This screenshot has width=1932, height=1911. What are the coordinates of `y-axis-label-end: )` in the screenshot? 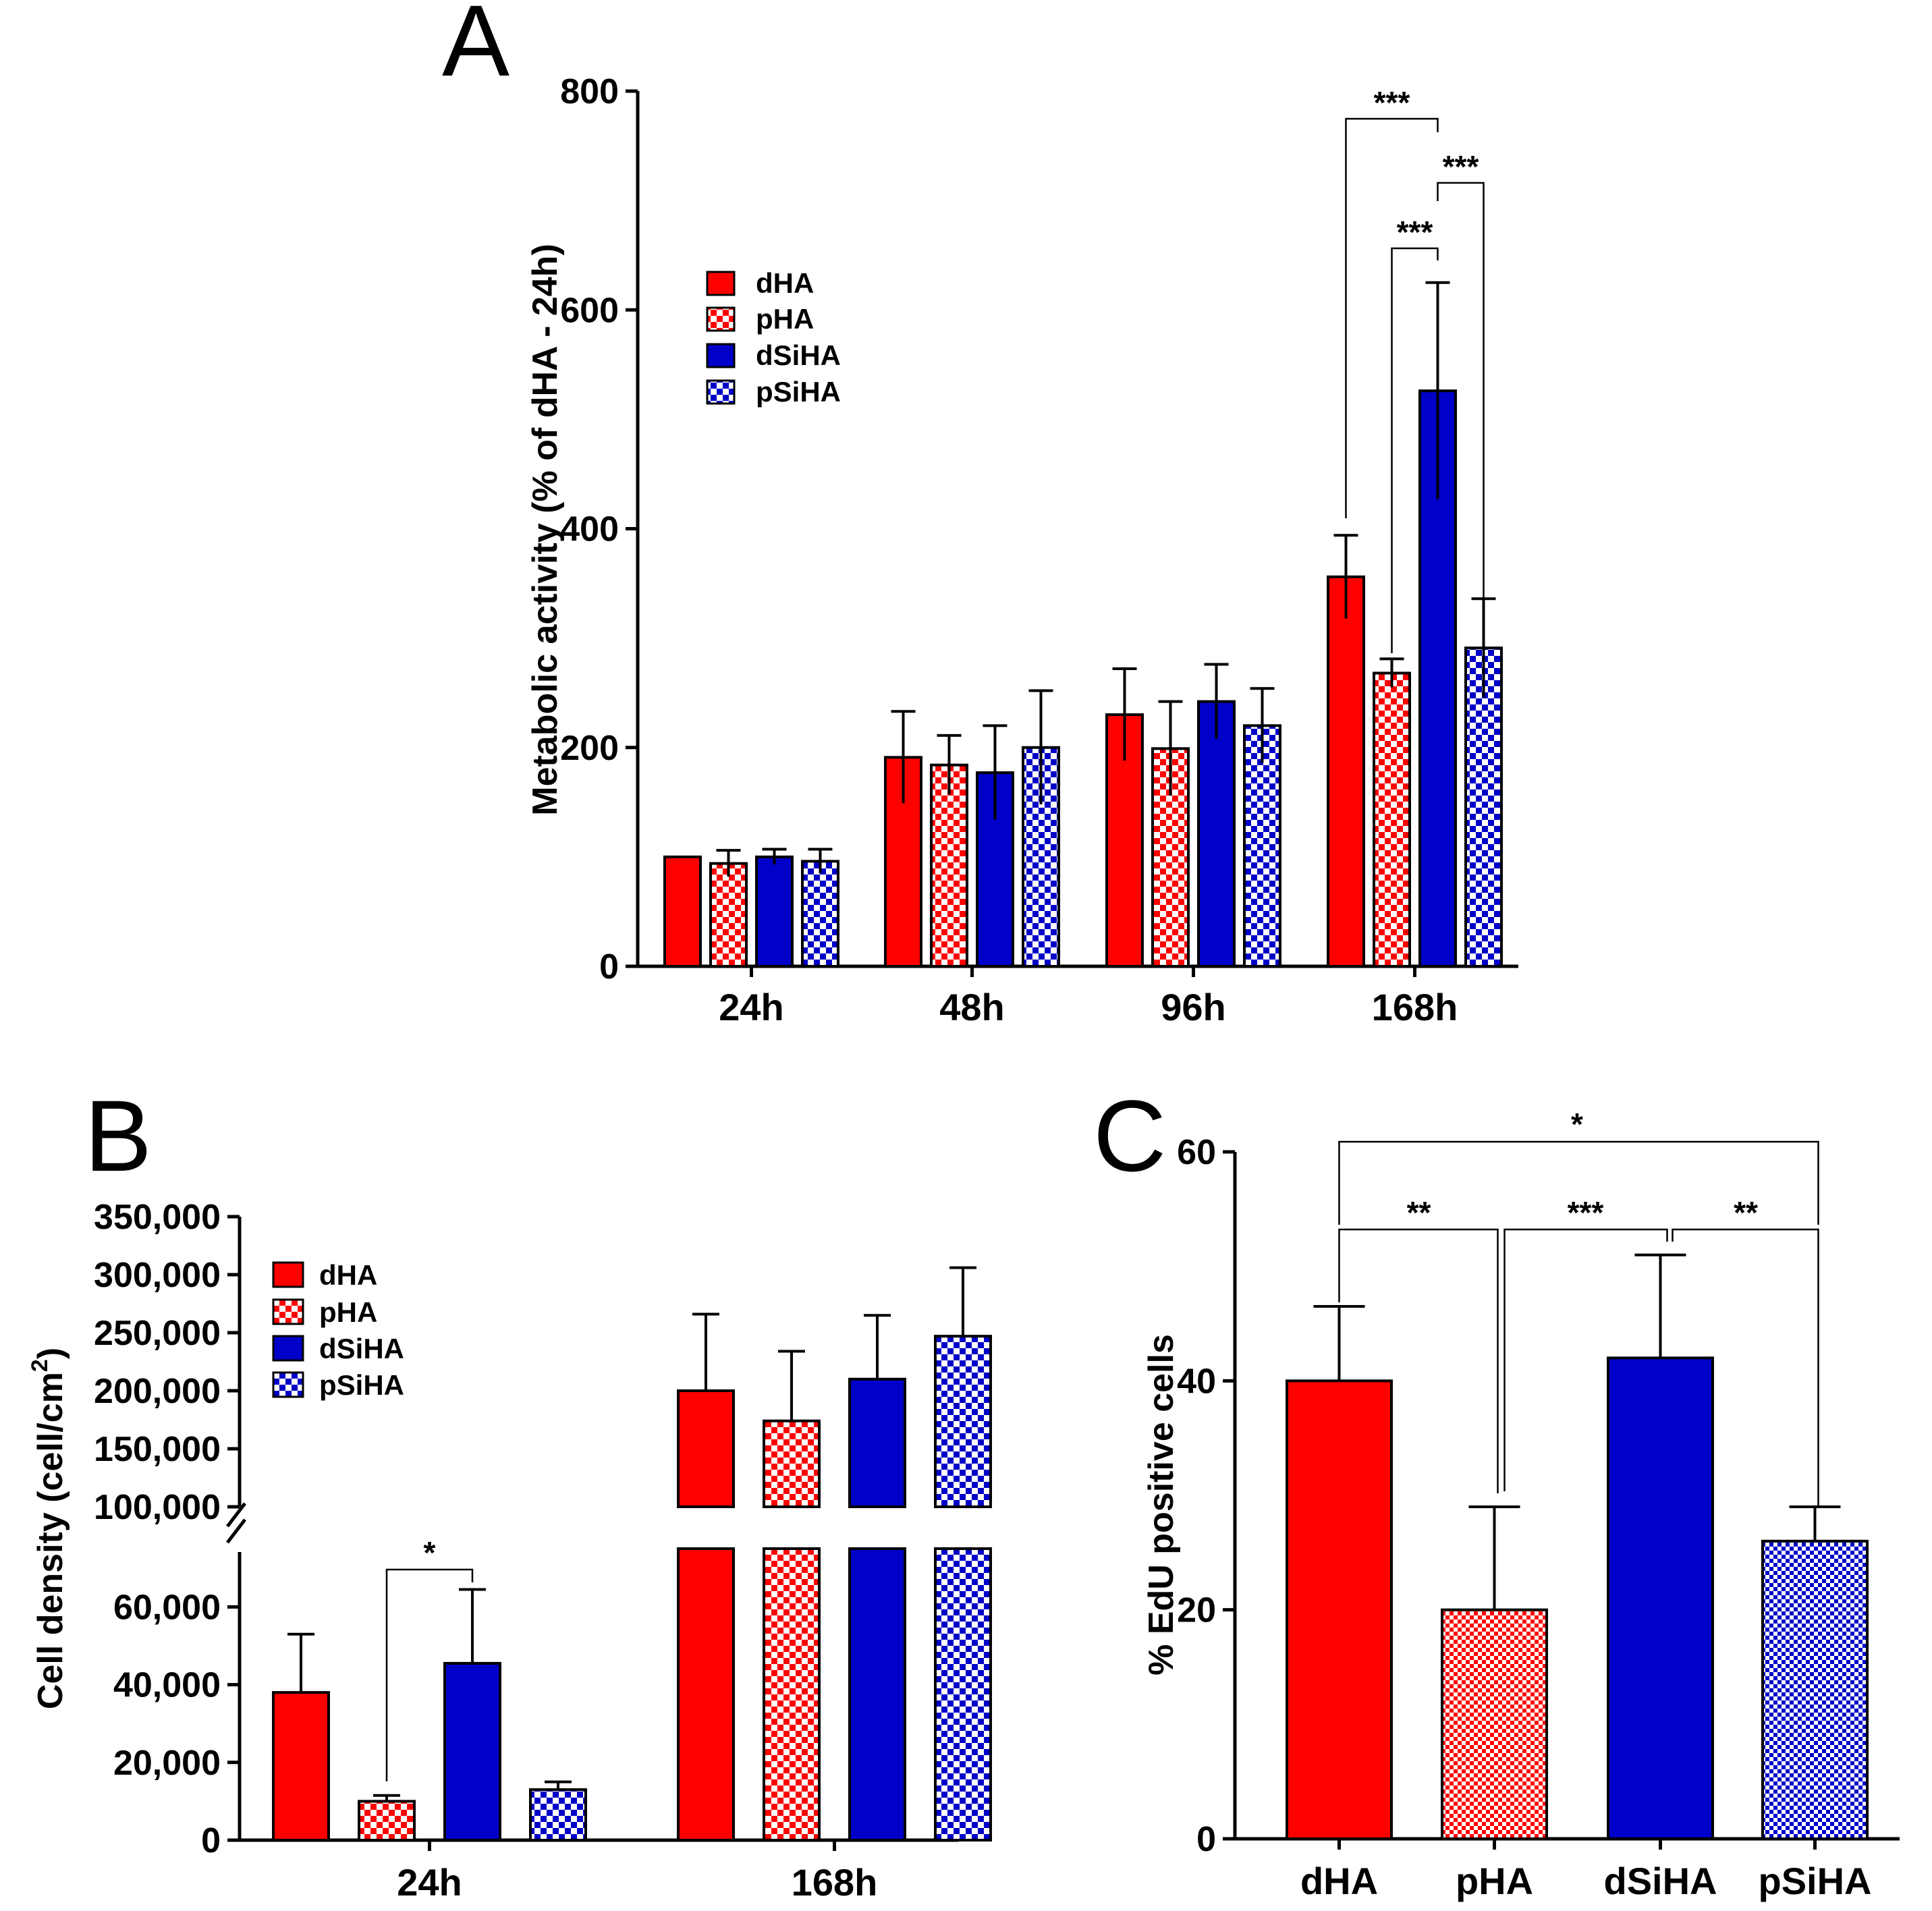 It's located at (50, 1353).